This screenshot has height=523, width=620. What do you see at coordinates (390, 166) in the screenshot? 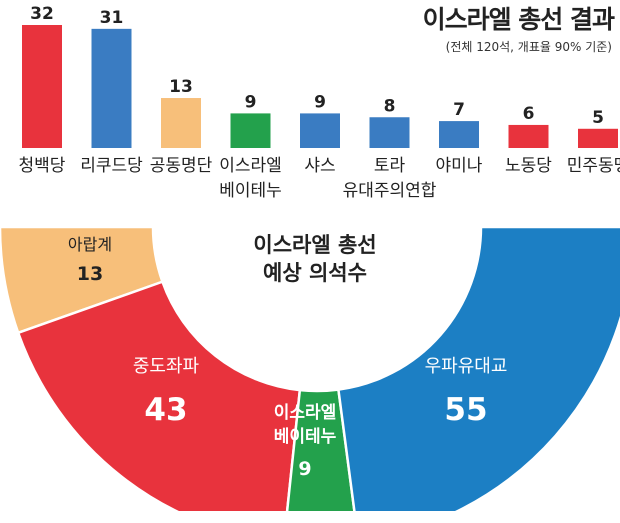
I see `bar-category-label-5-line-0: 토라` at bounding box center [390, 166].